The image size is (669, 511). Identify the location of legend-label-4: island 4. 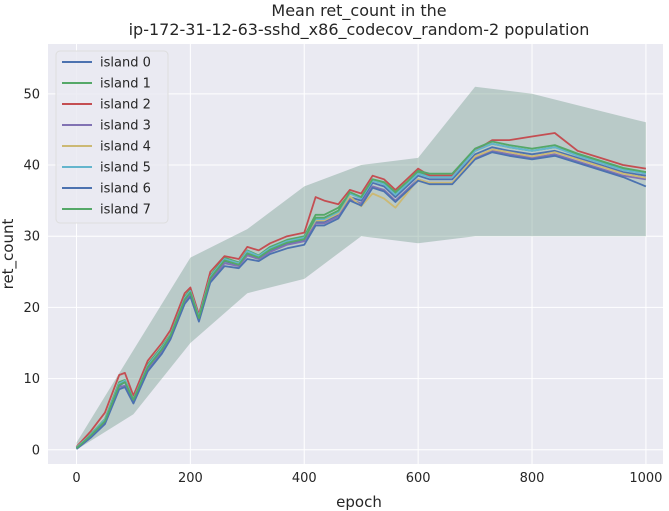
(125, 147).